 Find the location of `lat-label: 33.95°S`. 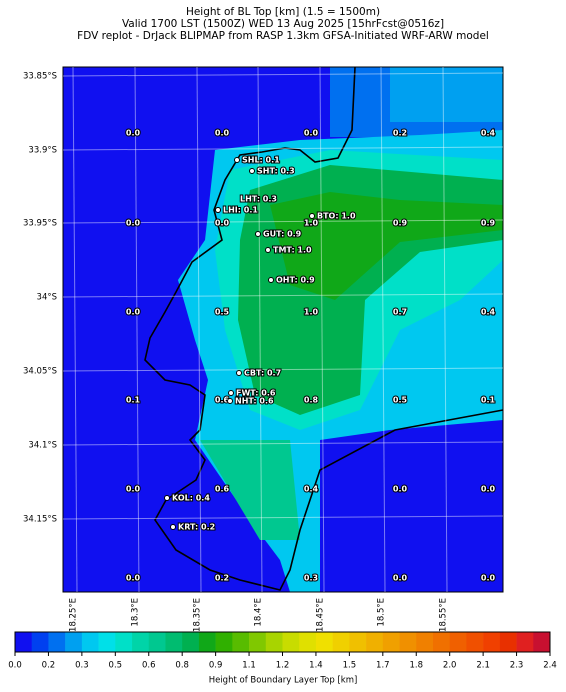

lat-label: 33.95°S is located at coordinates (40, 224).